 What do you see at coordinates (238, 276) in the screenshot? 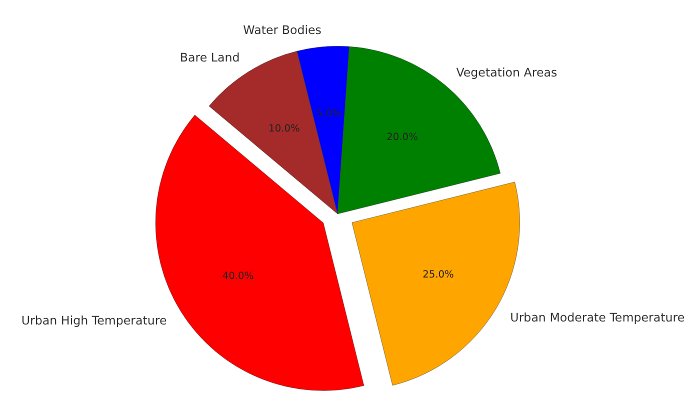
I see `data-label: 40.0%` at bounding box center [238, 276].